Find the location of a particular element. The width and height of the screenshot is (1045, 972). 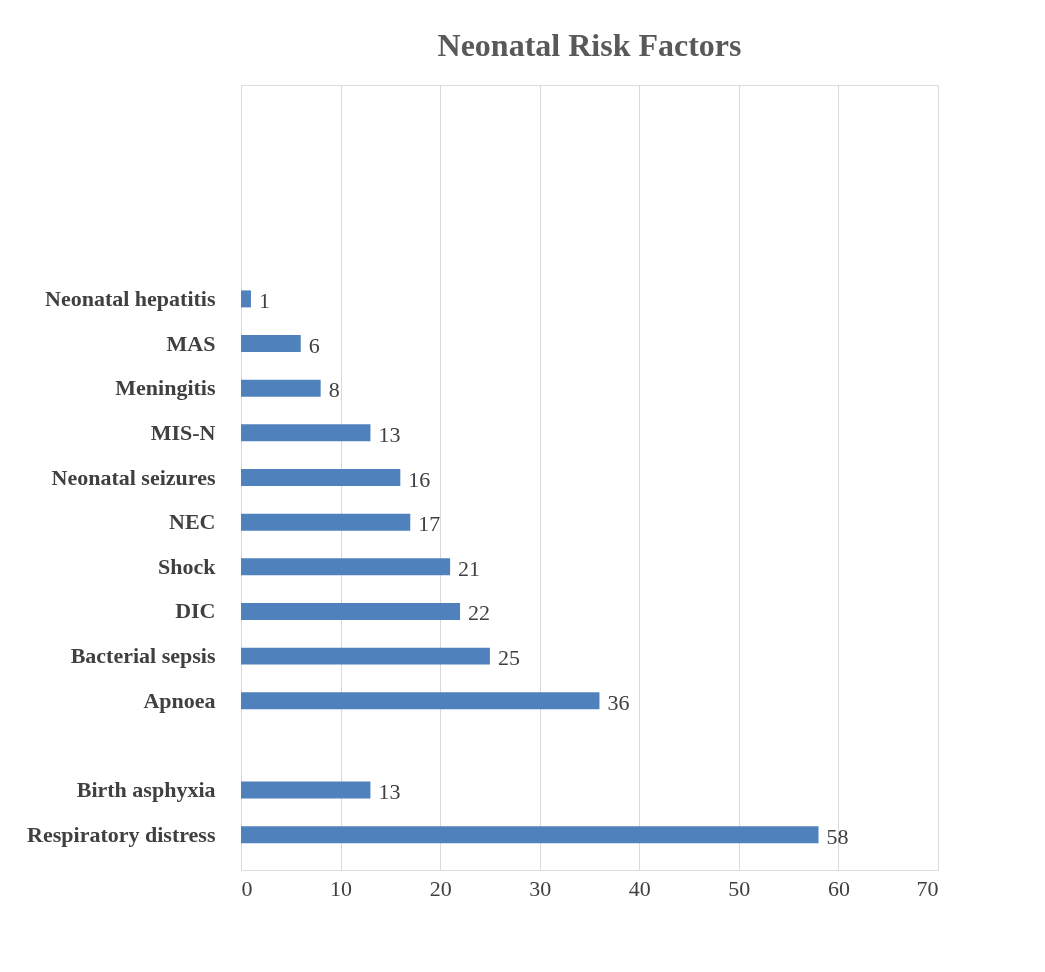

data-label: 1 is located at coordinates (264, 300).